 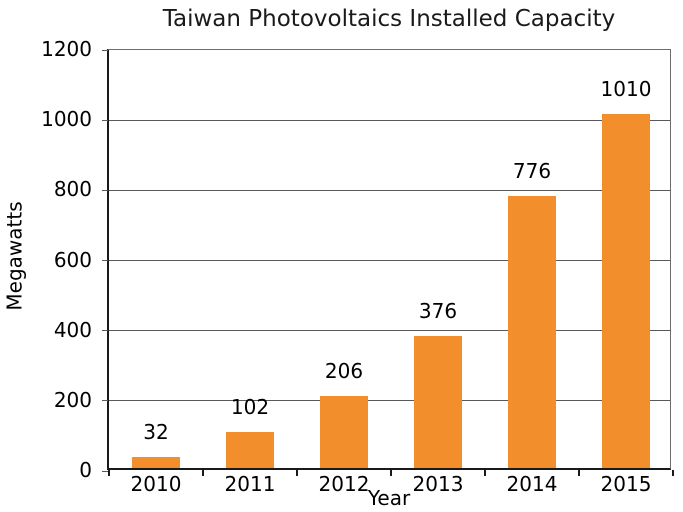 I want to click on x-tick-label: 2014, so click(x=532, y=484).